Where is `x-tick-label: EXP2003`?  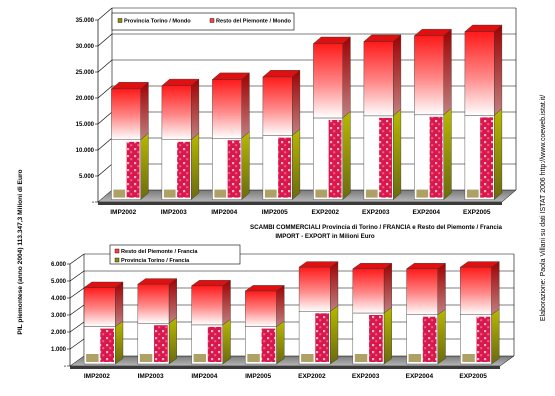 x-tick-label: EXP2003 is located at coordinates (376, 212).